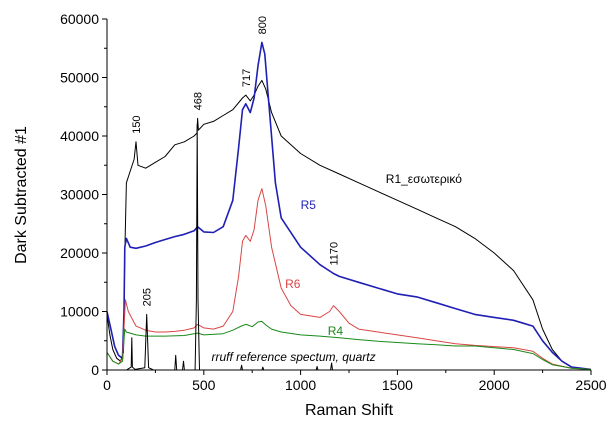 Image resolution: width=608 pixels, height=425 pixels. Describe the element at coordinates (95, 370) in the screenshot. I see `y-tick-label: 0` at that location.